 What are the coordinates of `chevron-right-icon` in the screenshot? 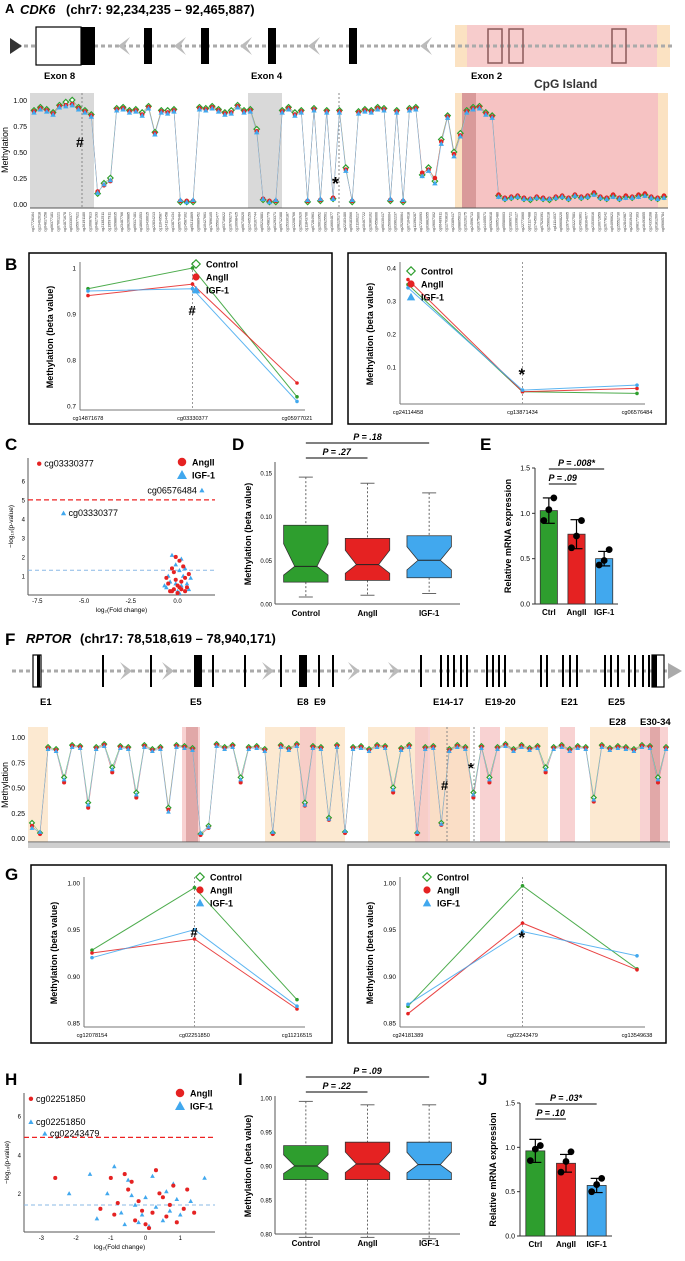 It's located at (168, 671).